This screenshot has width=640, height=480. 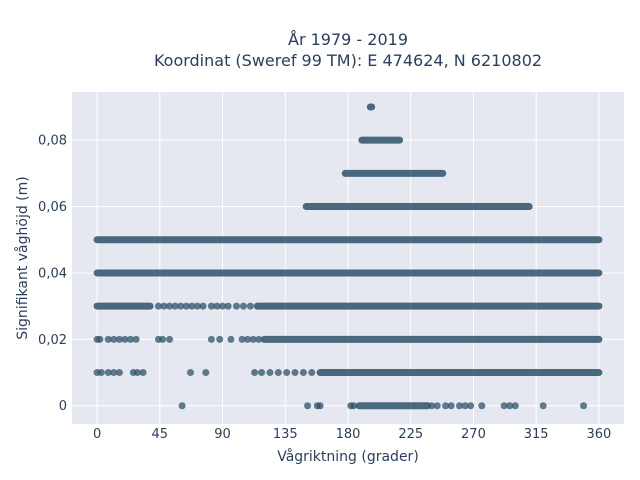 I want to click on y-tick-labels: 0 0,02 0,04 0,06 0,08, so click(x=52, y=274).